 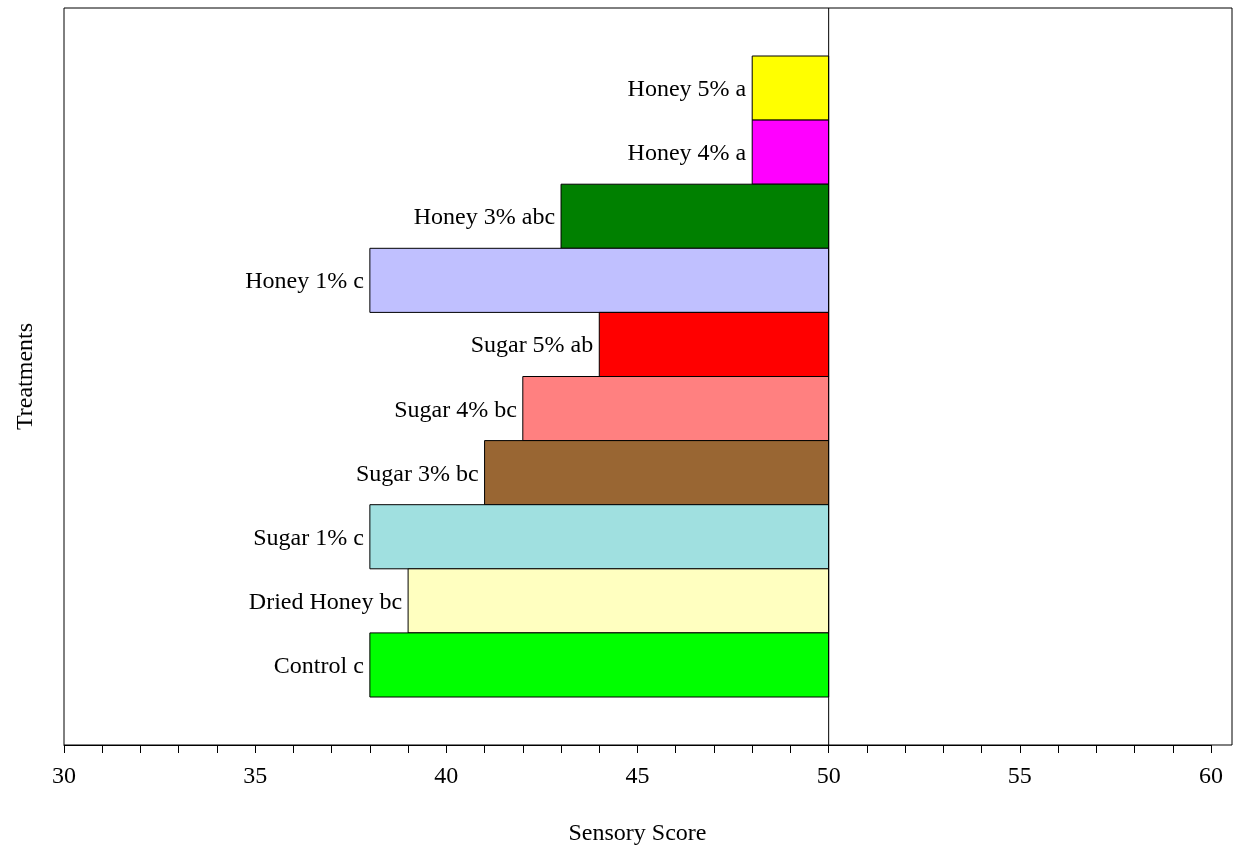 What do you see at coordinates (1211, 775) in the screenshot?
I see `x-tick-label: 60` at bounding box center [1211, 775].